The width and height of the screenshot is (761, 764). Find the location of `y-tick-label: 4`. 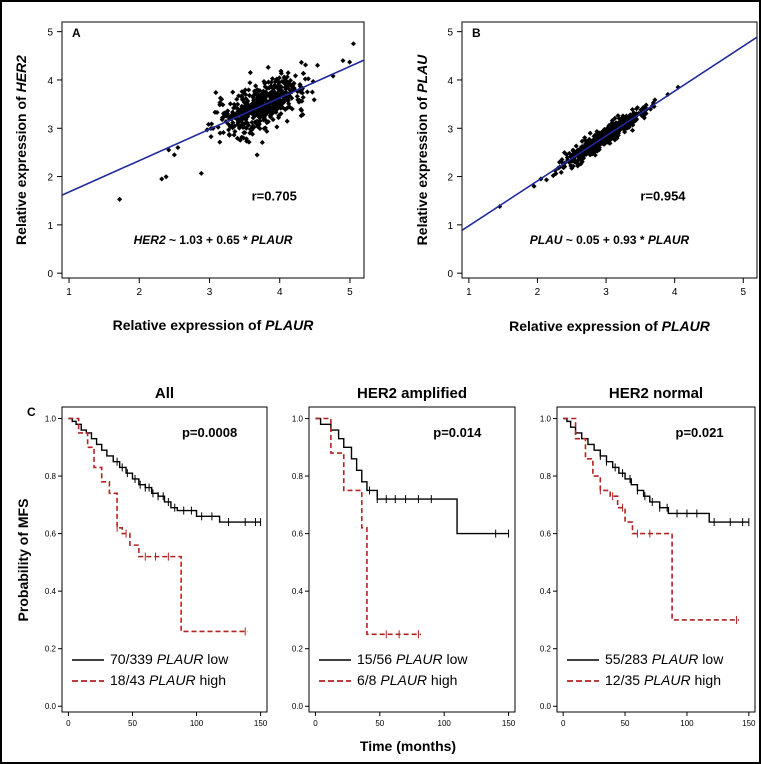

y-tick-label: 4 is located at coordinates (450, 81).